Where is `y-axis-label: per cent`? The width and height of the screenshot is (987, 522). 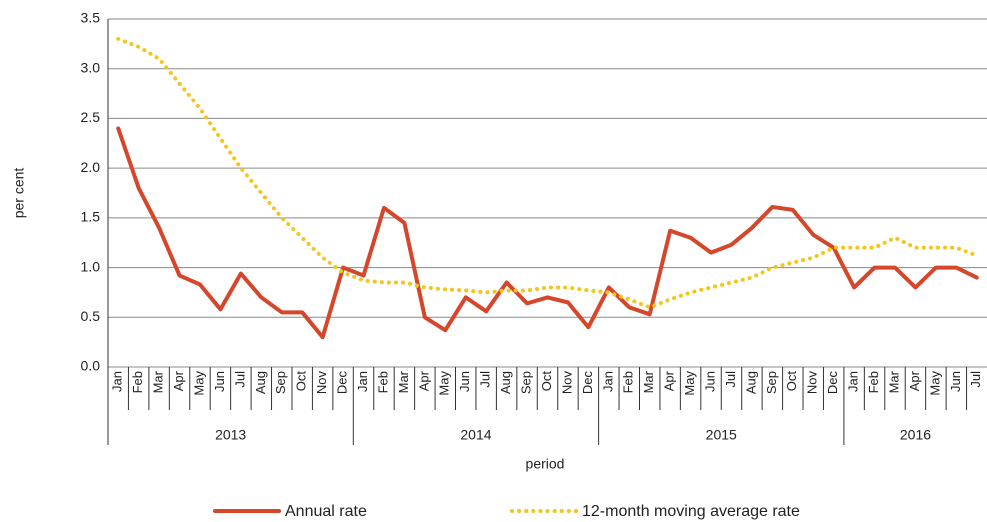
y-axis-label: per cent is located at coordinates (19, 193).